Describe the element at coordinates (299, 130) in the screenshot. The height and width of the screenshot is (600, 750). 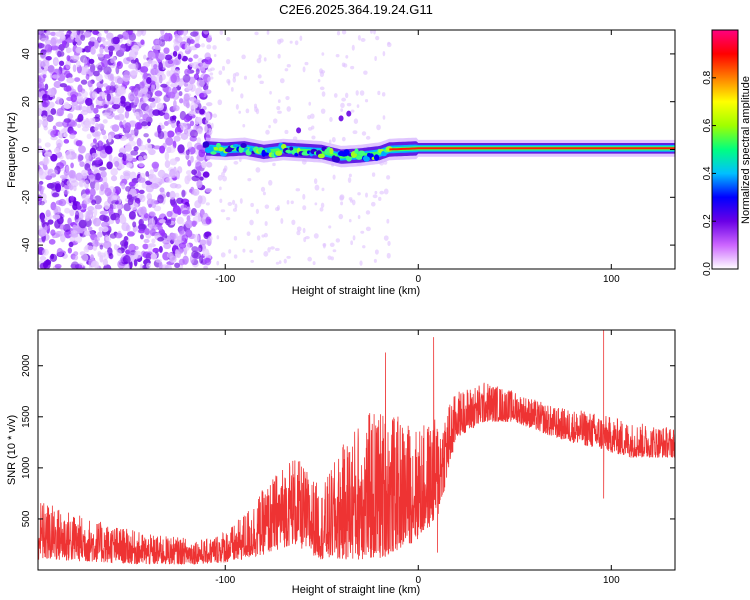
I see `spectrogram-feature` at that location.